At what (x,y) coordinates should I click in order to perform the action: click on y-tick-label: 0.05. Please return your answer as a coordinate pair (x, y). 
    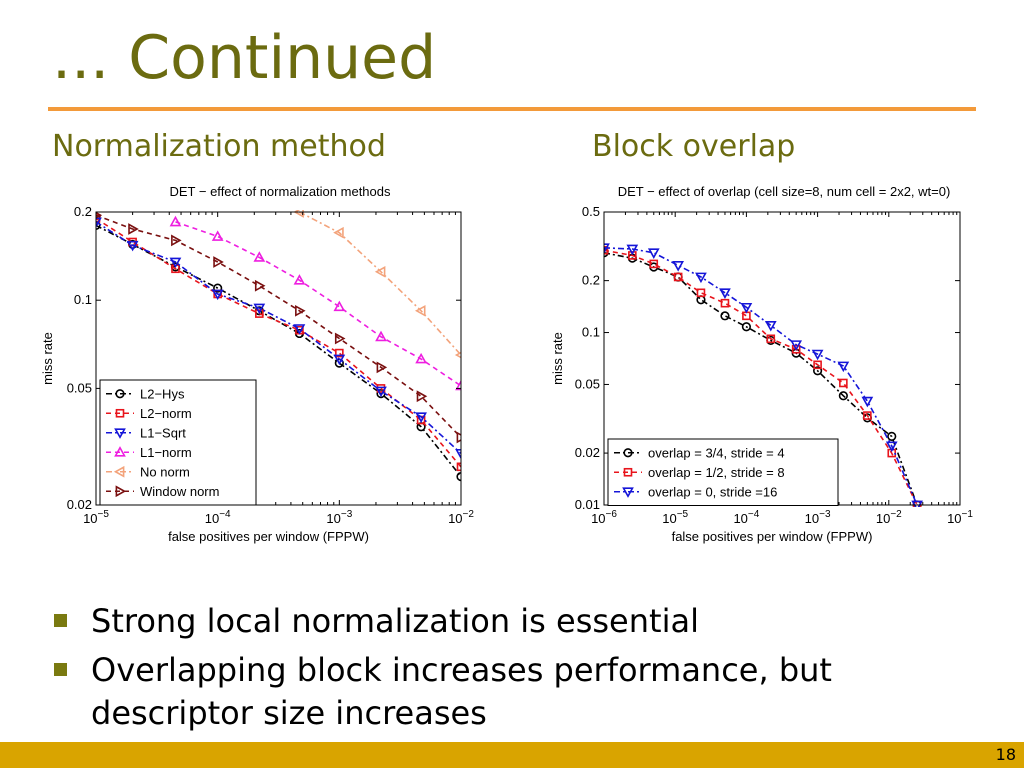
    Looking at the image, I should click on (79, 387).